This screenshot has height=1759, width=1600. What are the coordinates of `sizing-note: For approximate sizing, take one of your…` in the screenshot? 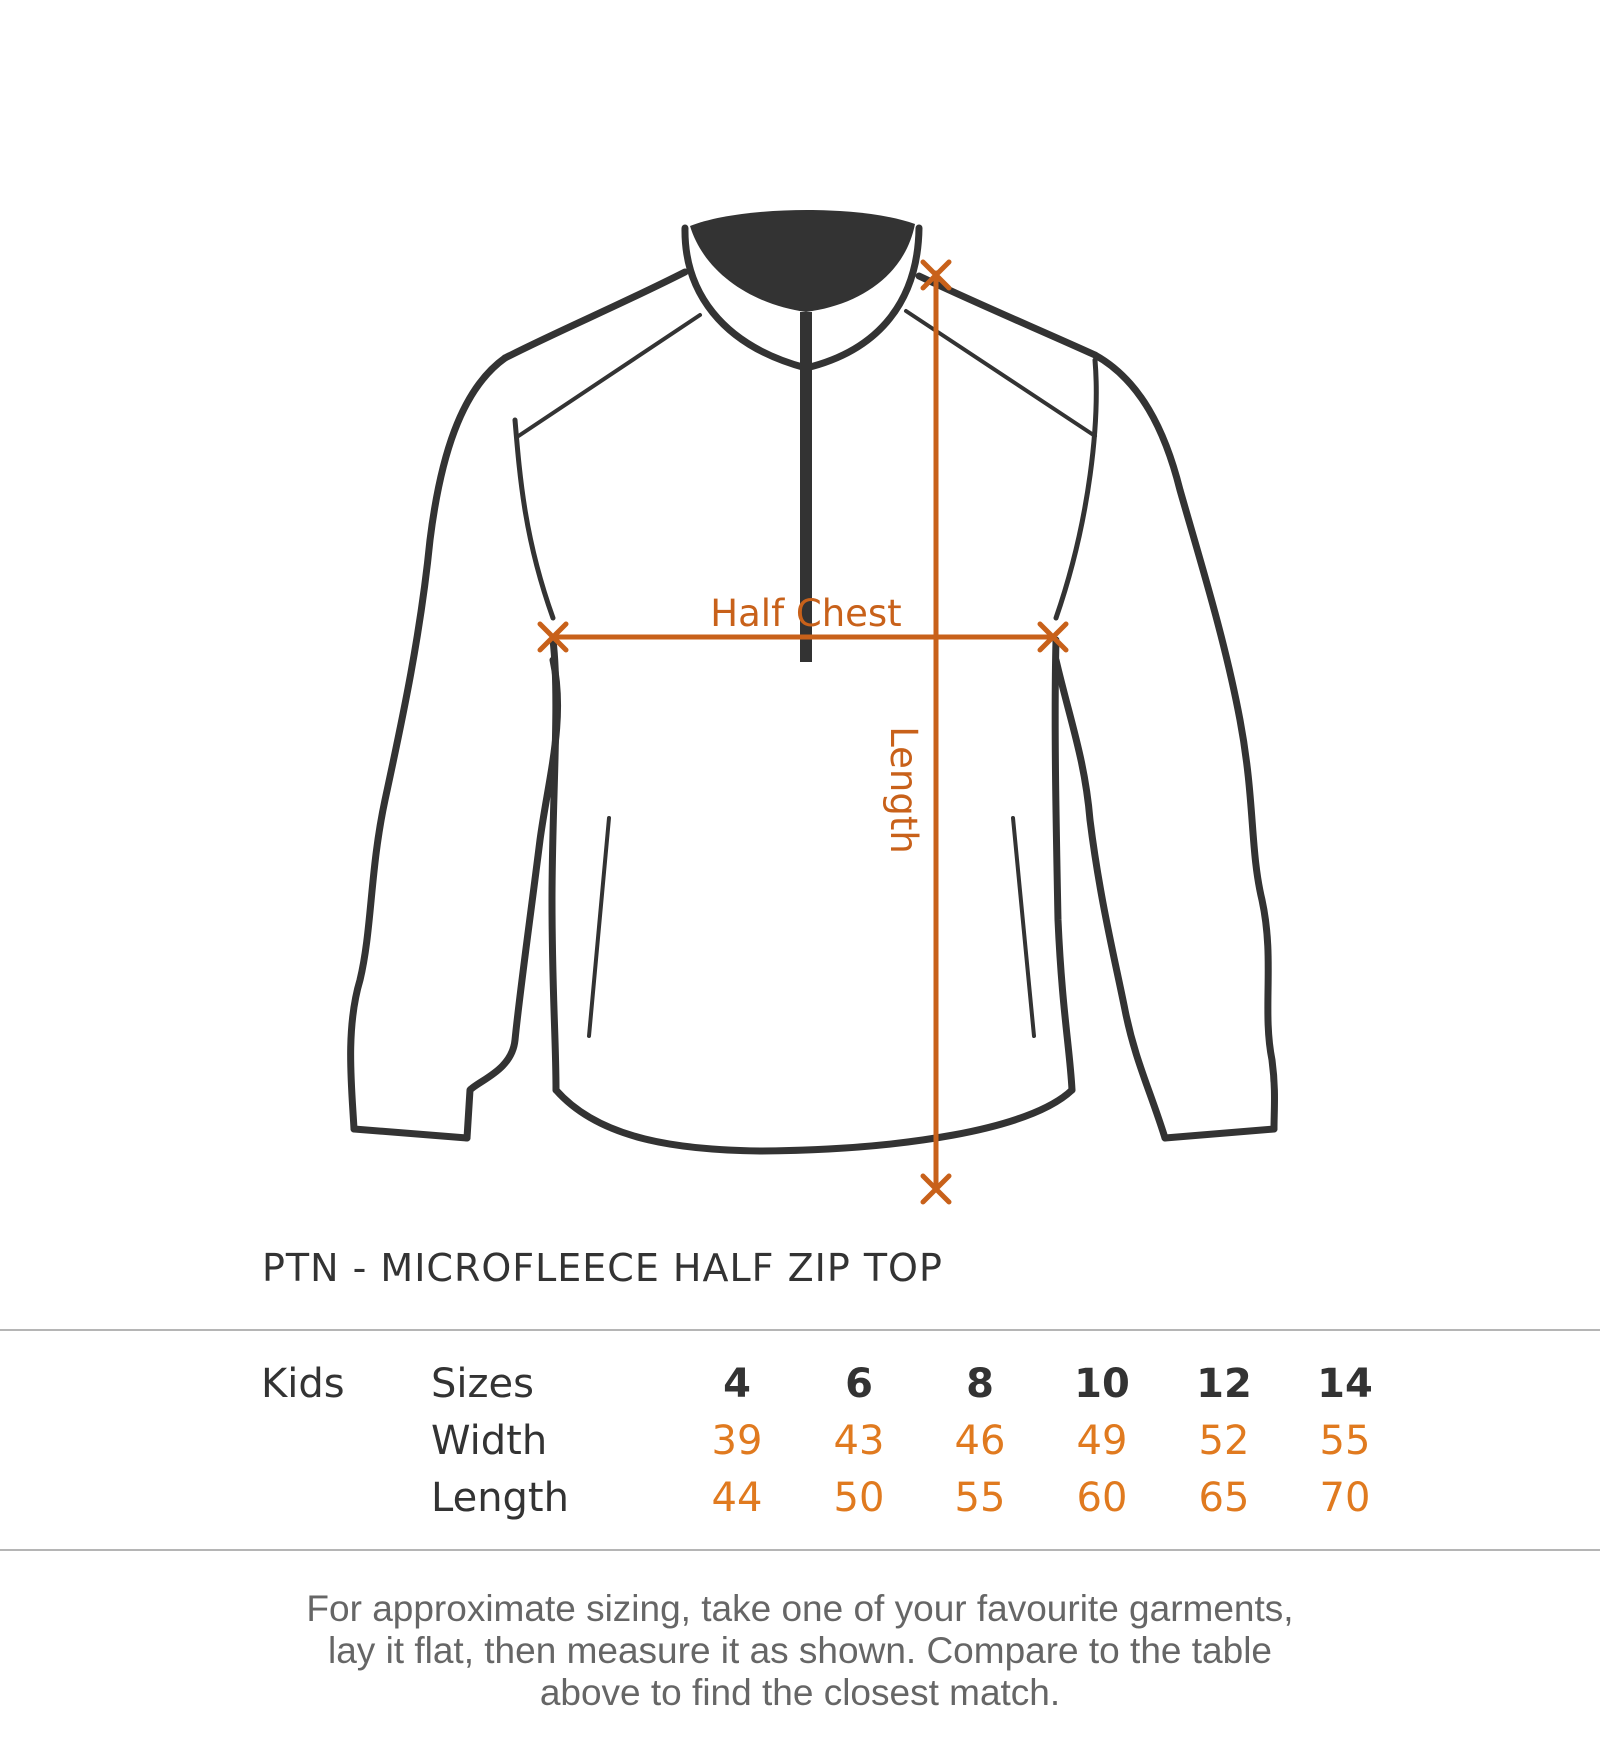 It's located at (800, 1651).